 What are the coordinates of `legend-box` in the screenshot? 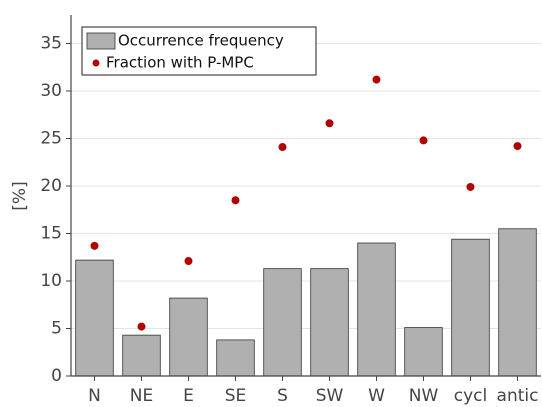 It's located at (199, 51).